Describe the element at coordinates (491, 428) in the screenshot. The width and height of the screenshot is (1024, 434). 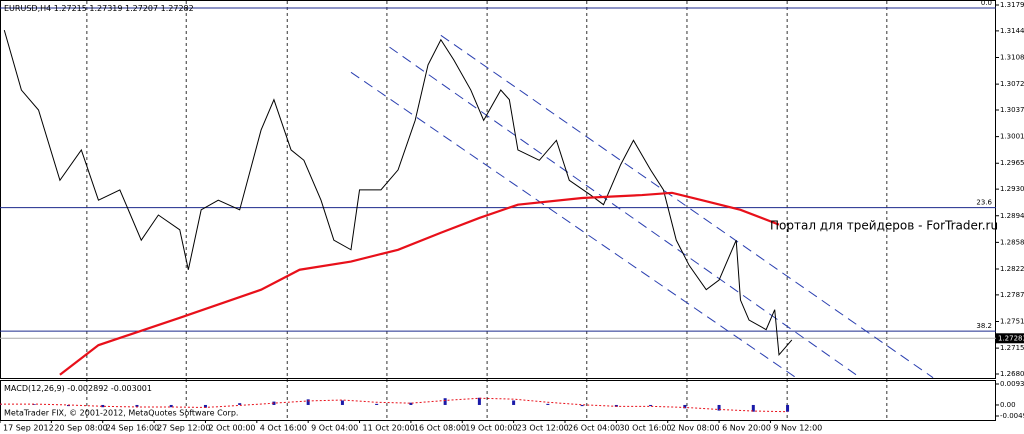
I see `x-tick-label: 19 Oct 00:00` at that location.